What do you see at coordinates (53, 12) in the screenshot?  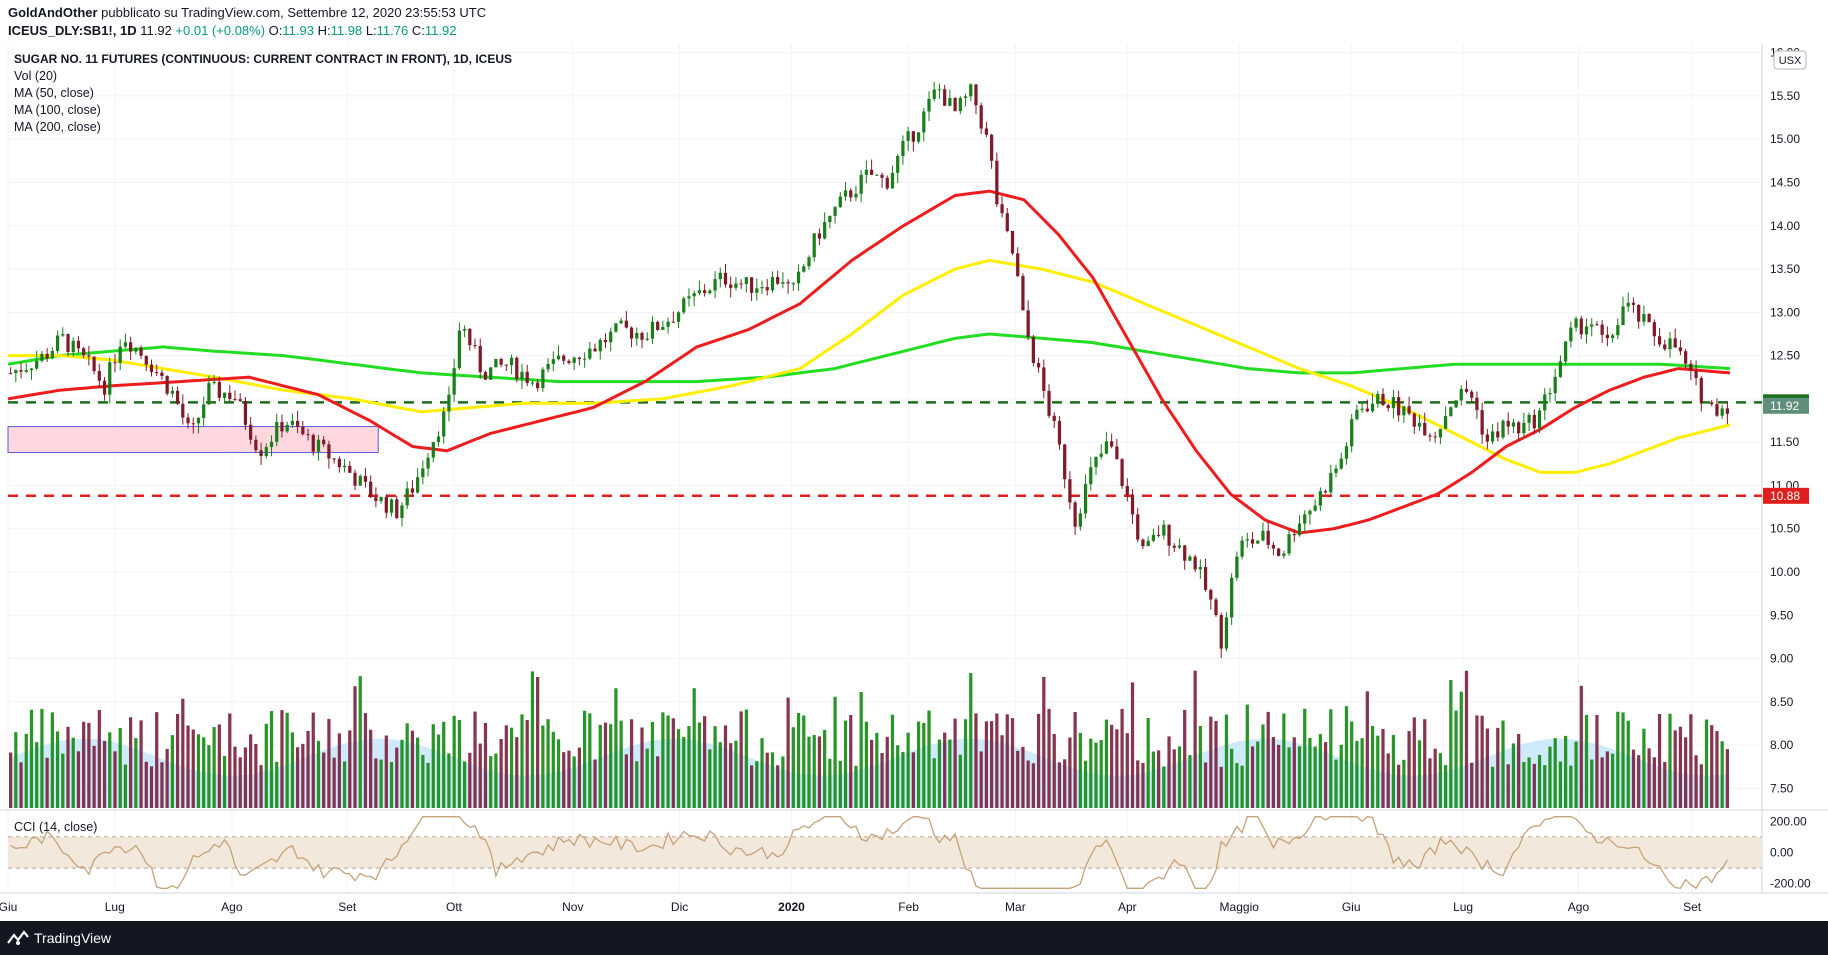 I see `author-name: GoldAndOther` at bounding box center [53, 12].